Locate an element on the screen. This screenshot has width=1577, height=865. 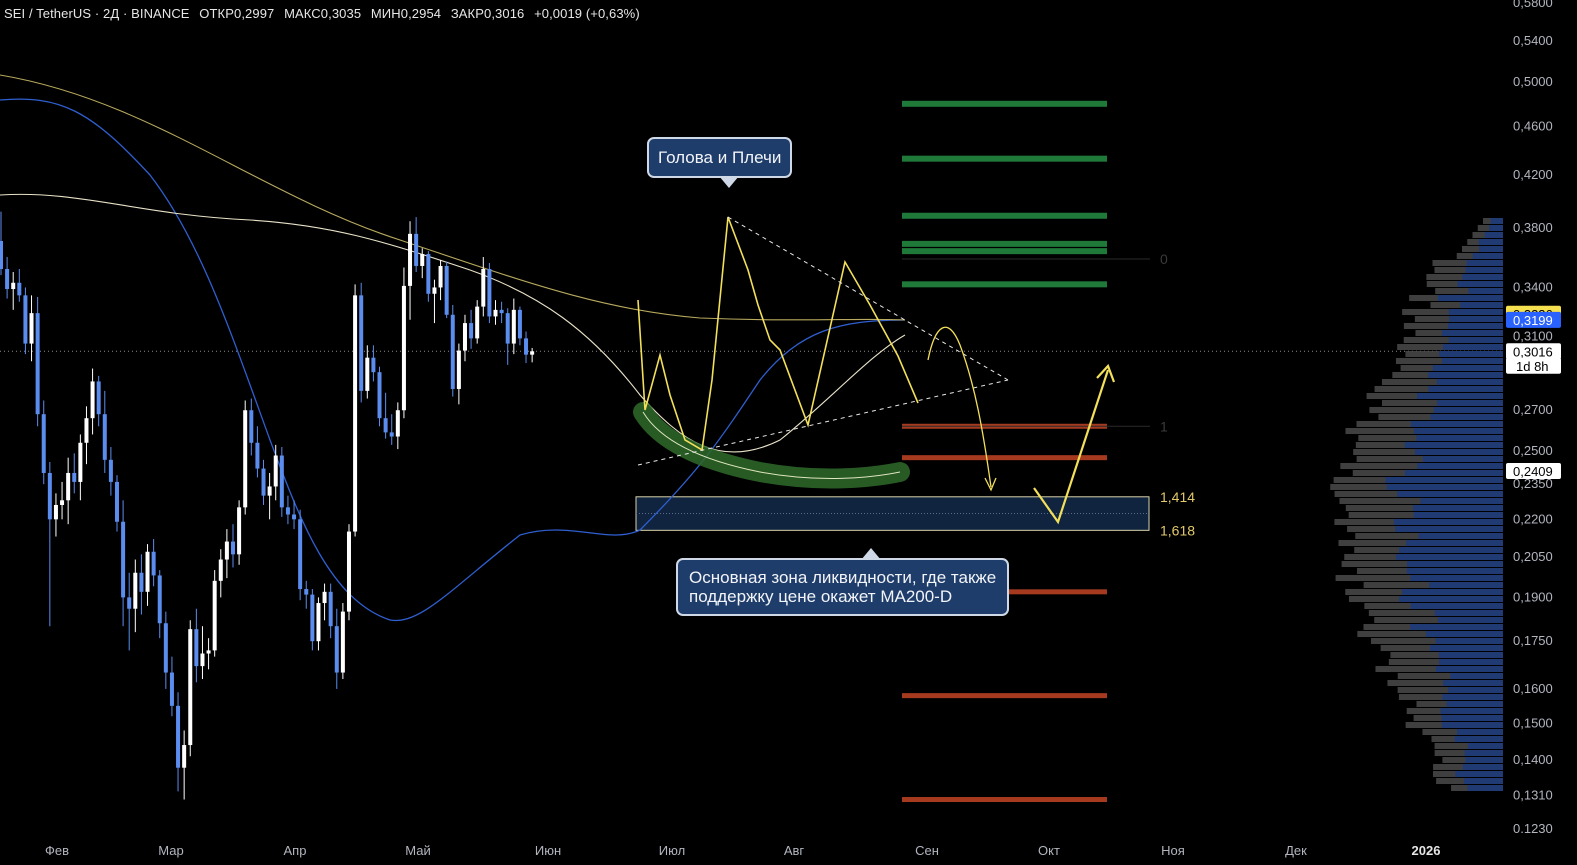
time-tick-label: Авг is located at coordinates (794, 850).